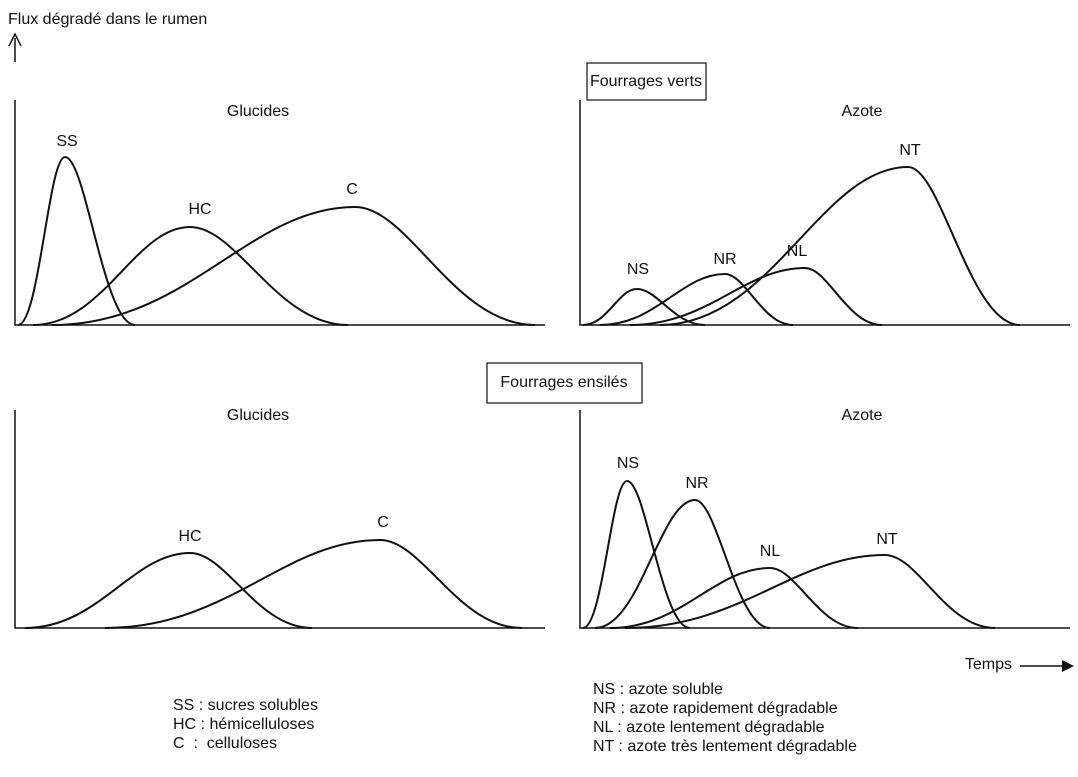  I want to click on legend-item: NT : azote très lentement dégradable, so click(725, 746).